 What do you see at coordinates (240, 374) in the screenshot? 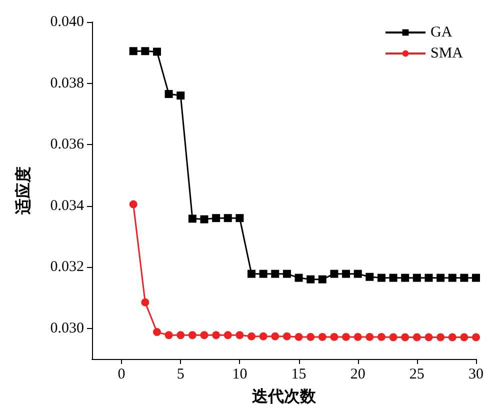
I see `x-tick-label: 10` at bounding box center [240, 374].